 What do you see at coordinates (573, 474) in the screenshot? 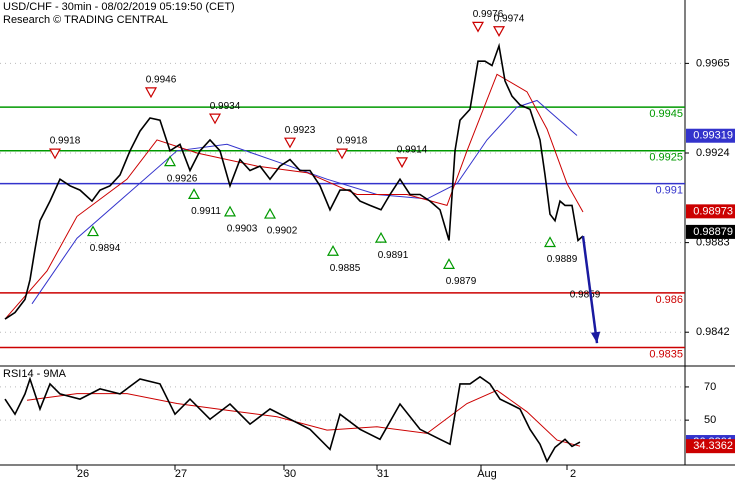
I see `x-tick-label: 2` at bounding box center [573, 474].